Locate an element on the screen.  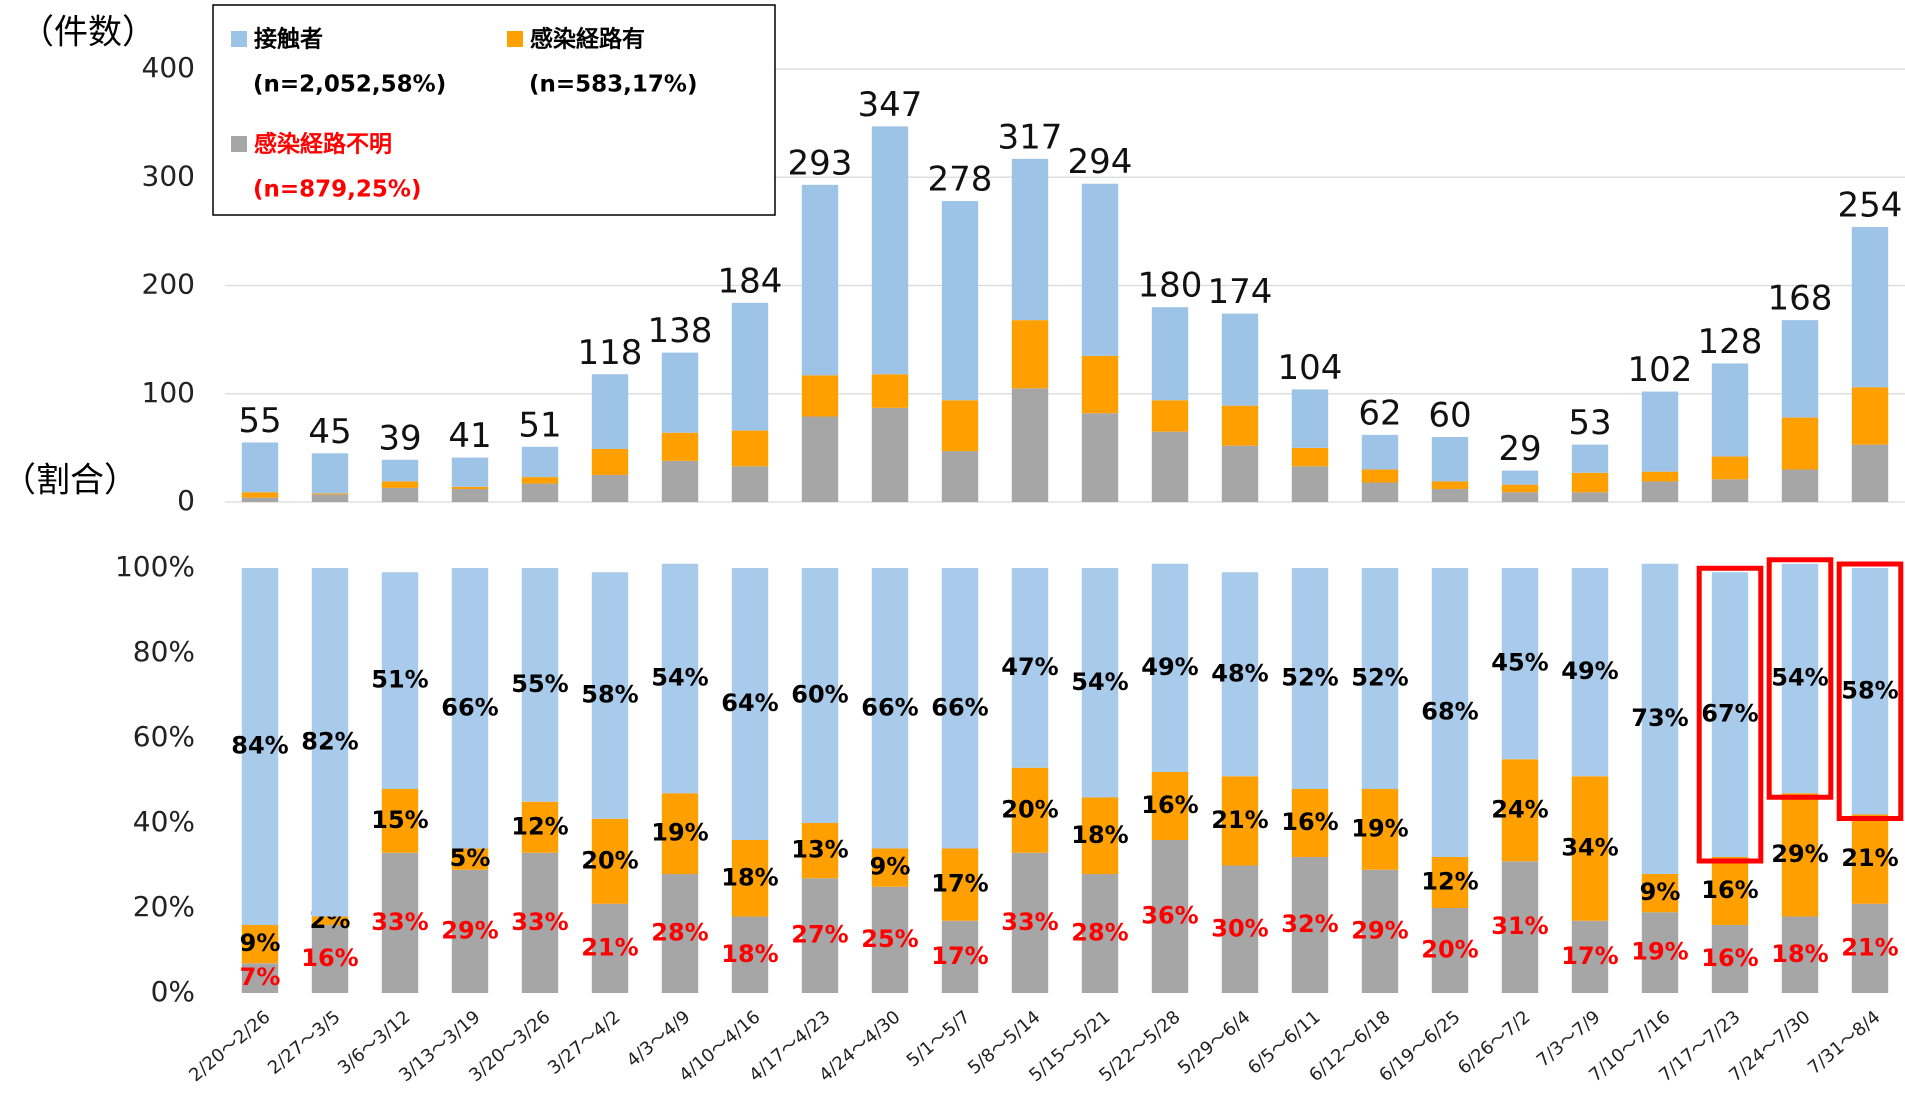
total-label: 317 is located at coordinates (1030, 137).